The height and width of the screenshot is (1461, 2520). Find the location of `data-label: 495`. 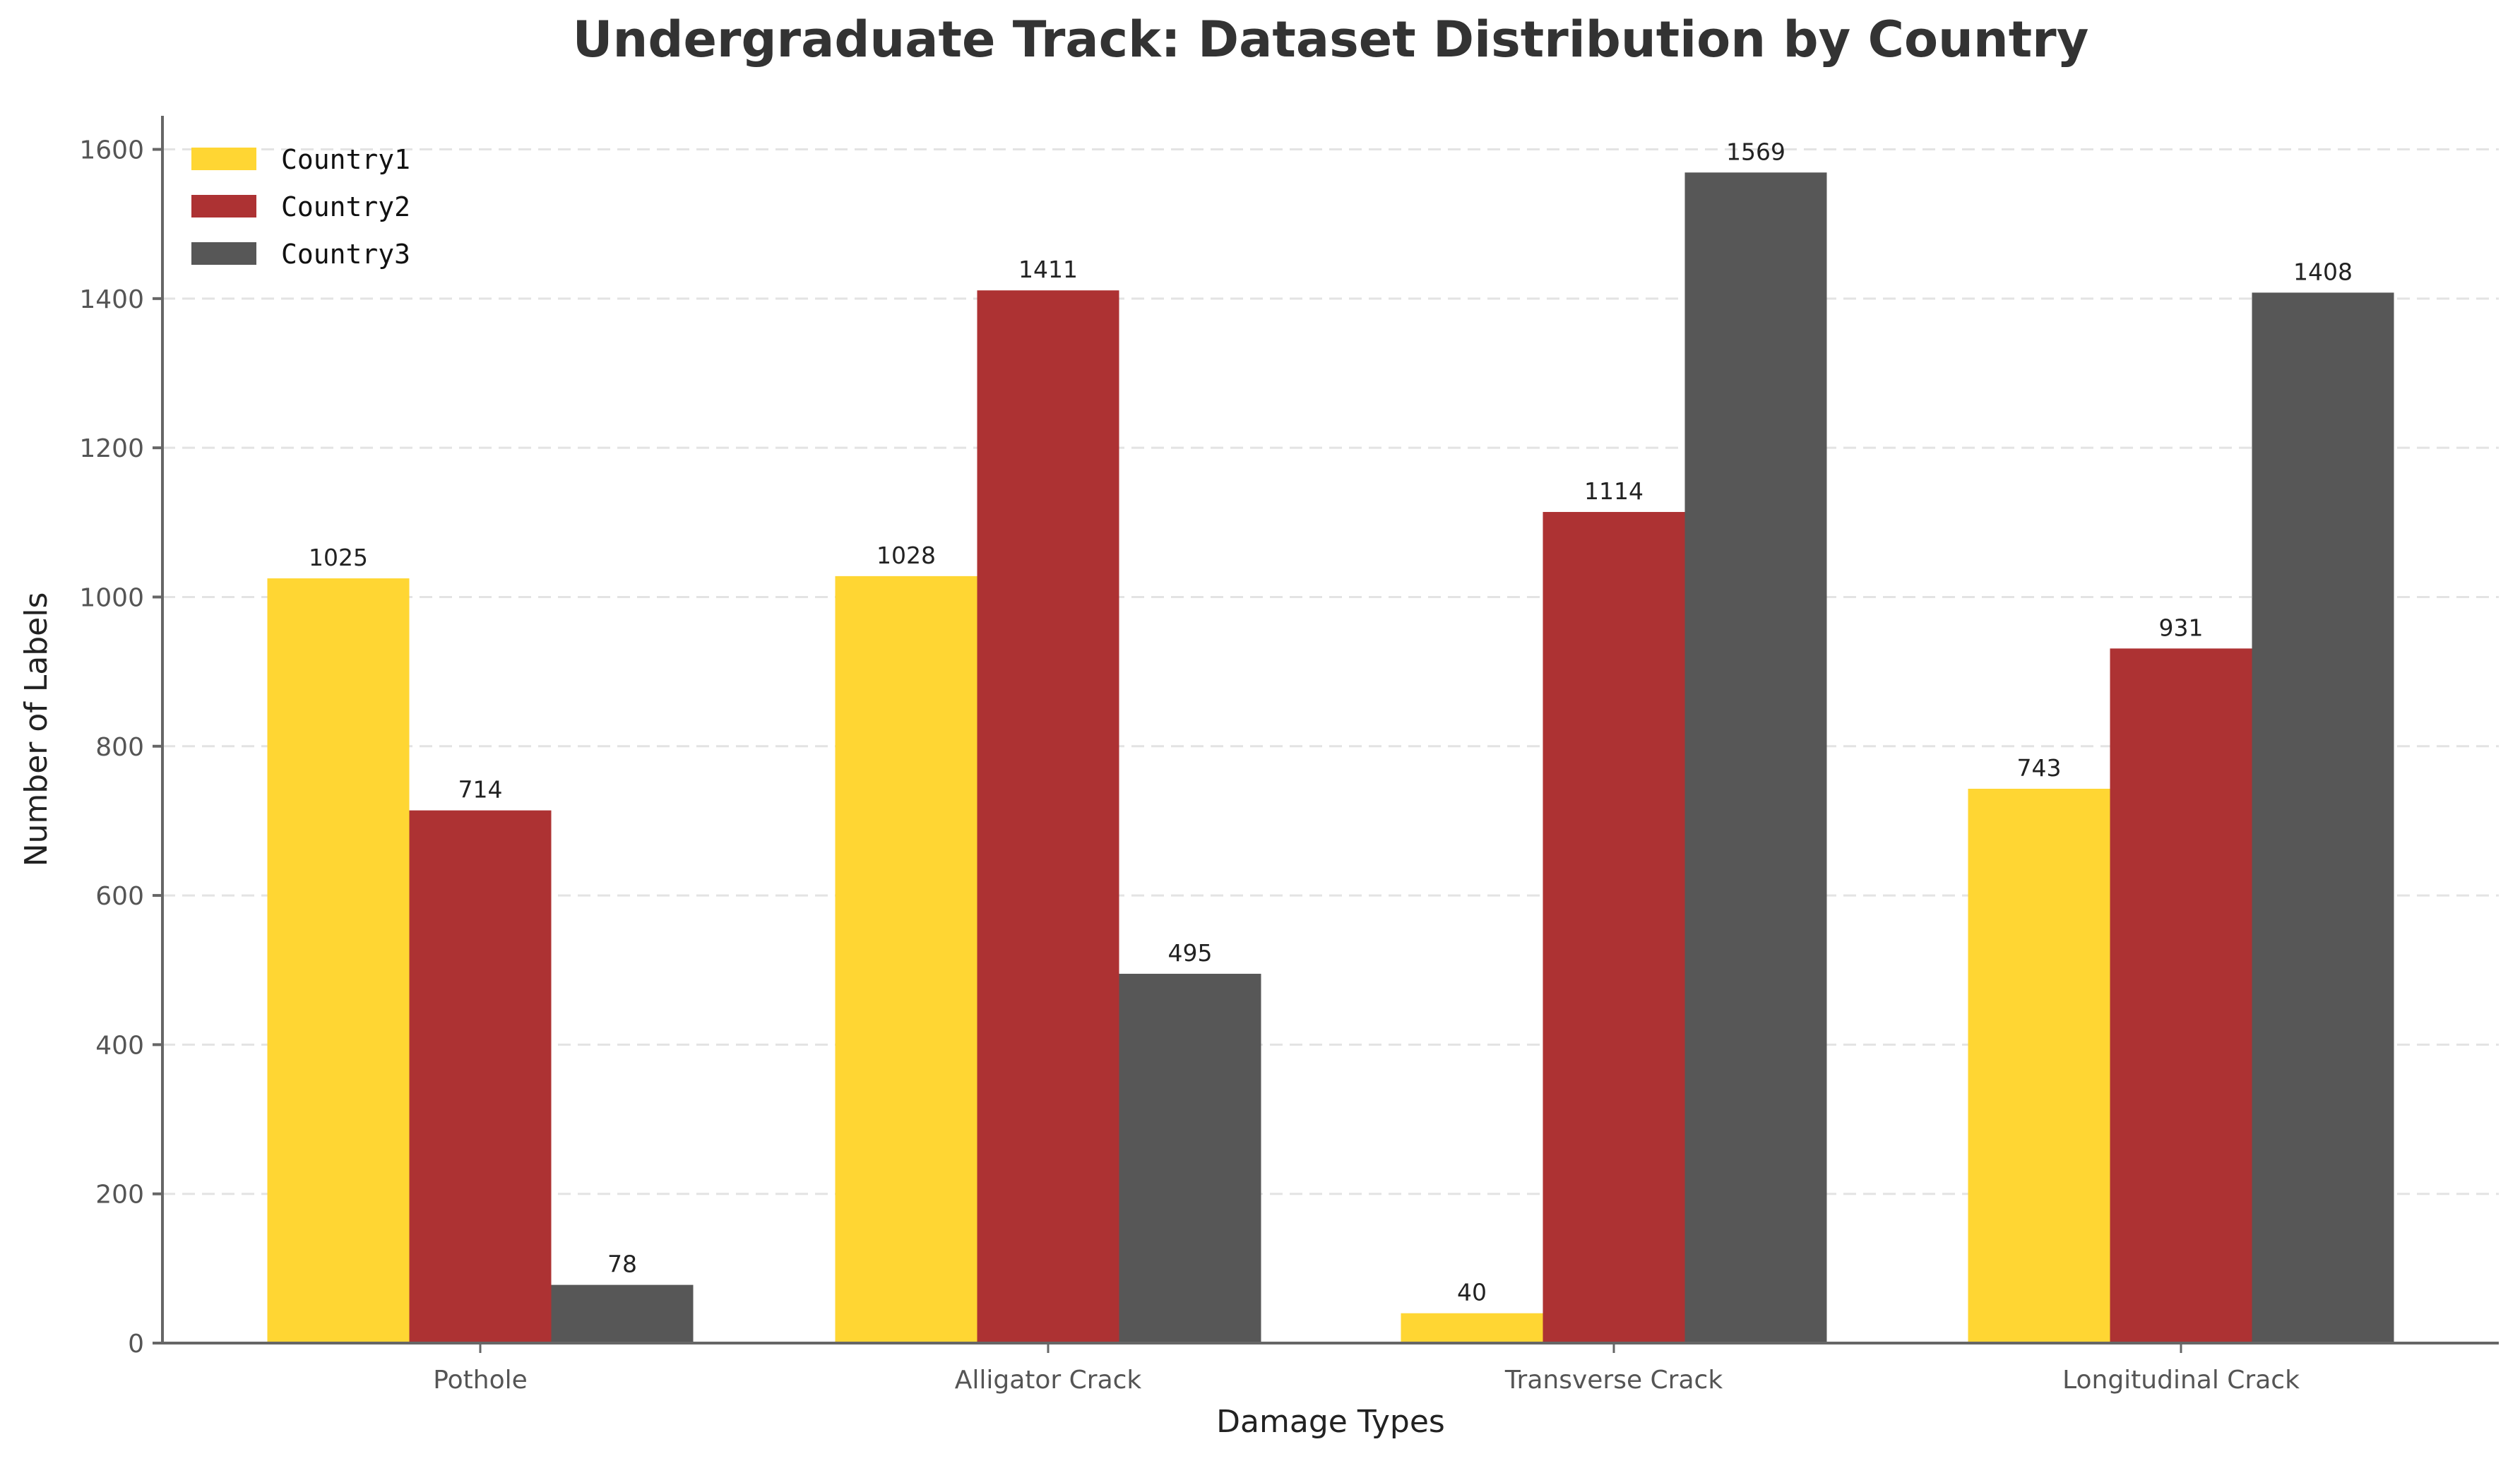

data-label: 495 is located at coordinates (1191, 953).